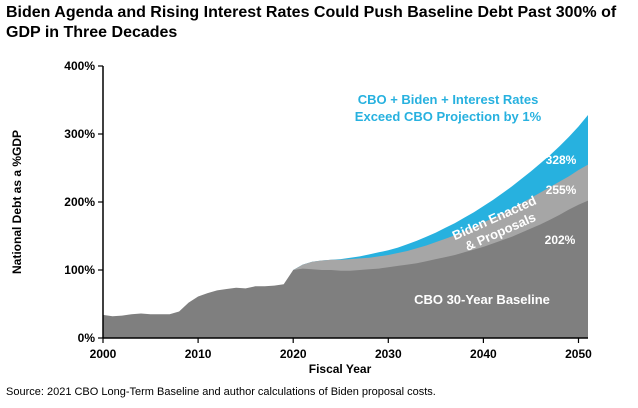 The height and width of the screenshot is (408, 638). What do you see at coordinates (79, 134) in the screenshot?
I see `y-tick-label: 300%` at bounding box center [79, 134].